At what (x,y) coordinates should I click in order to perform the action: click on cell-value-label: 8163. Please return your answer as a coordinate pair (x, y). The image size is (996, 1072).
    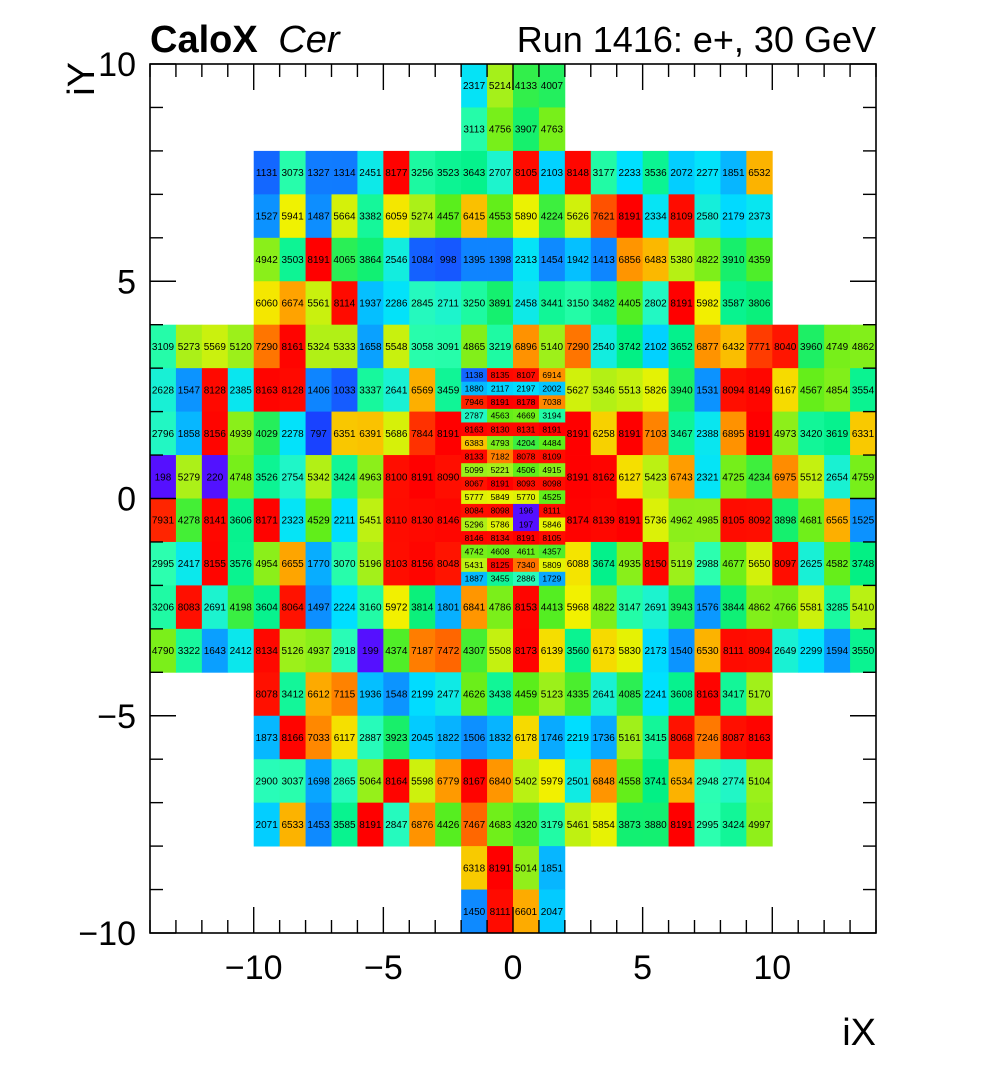
    Looking at the image, I should click on (759, 738).